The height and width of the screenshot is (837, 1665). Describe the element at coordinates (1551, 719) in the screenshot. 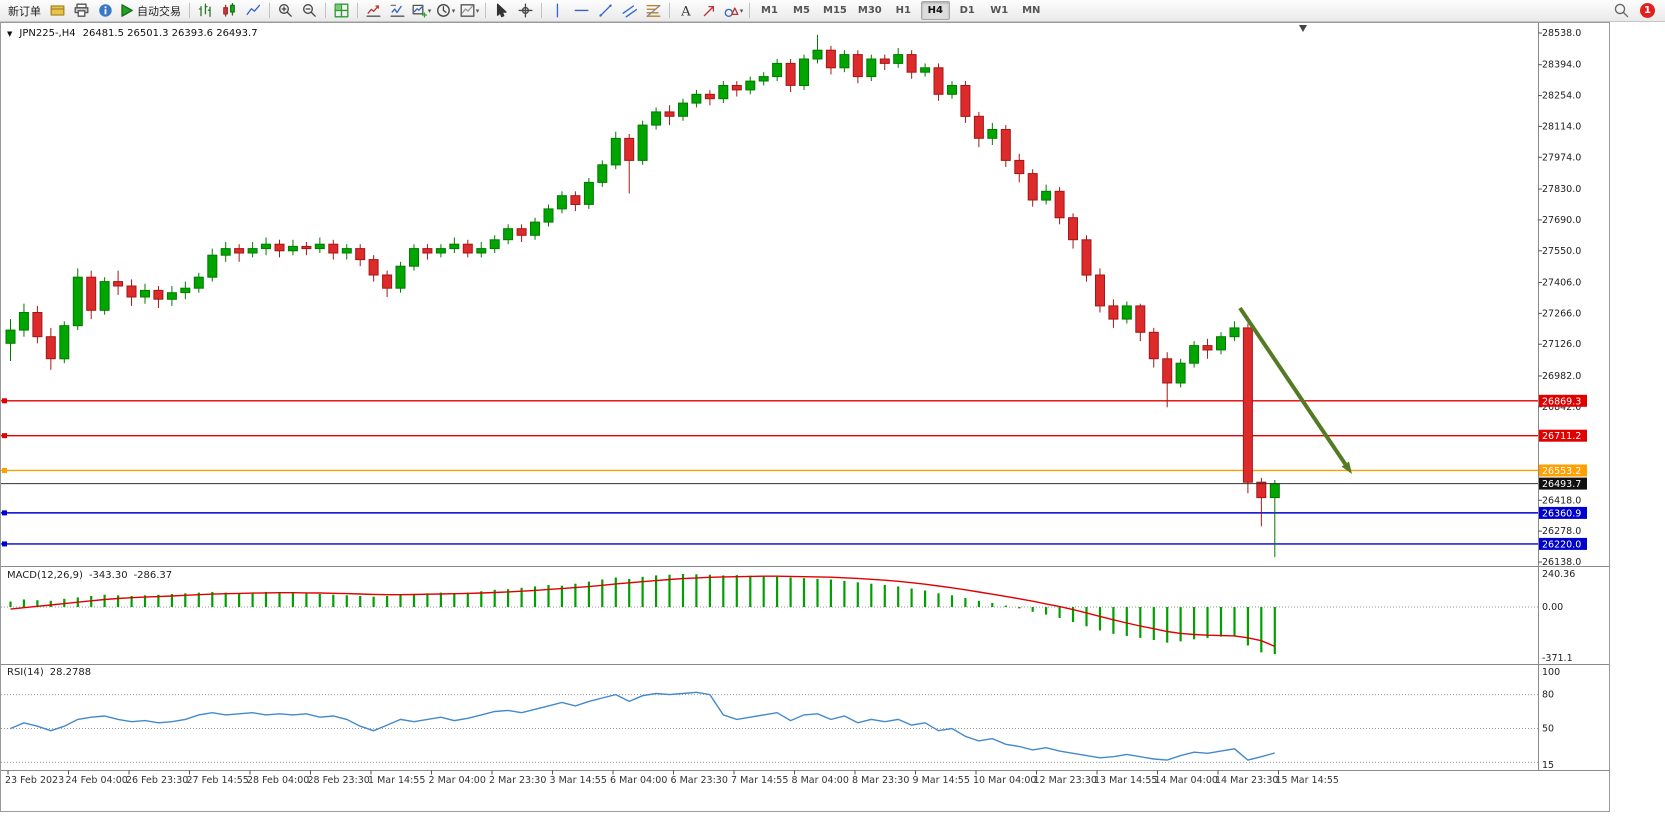

I see `rsi-scale: 100 80 50 15` at that location.